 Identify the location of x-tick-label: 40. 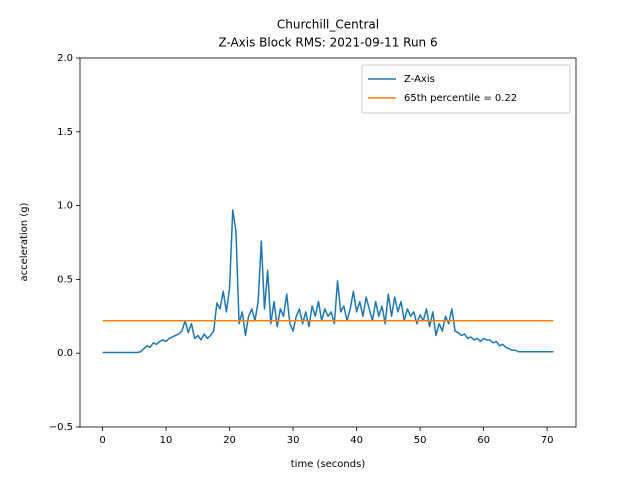
(356, 440).